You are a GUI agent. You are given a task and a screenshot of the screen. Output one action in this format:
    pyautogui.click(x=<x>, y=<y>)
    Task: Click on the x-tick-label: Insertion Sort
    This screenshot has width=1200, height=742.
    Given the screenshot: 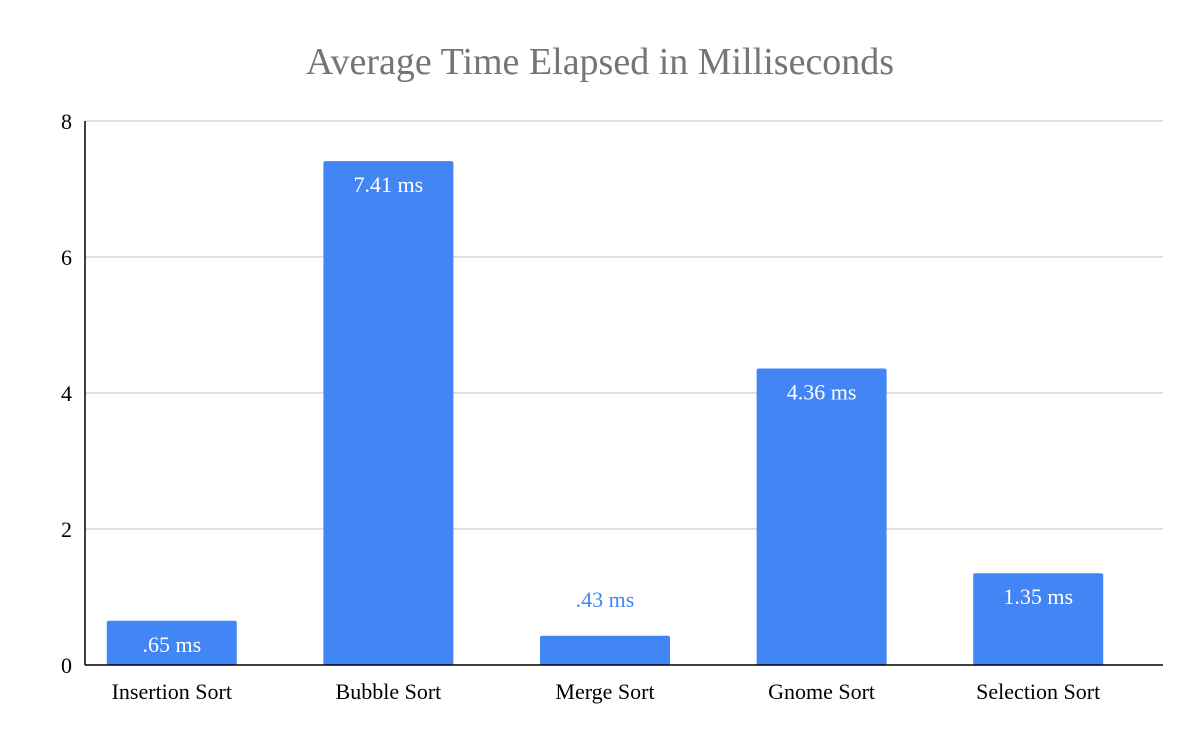 What is the action you would take?
    pyautogui.click(x=172, y=691)
    